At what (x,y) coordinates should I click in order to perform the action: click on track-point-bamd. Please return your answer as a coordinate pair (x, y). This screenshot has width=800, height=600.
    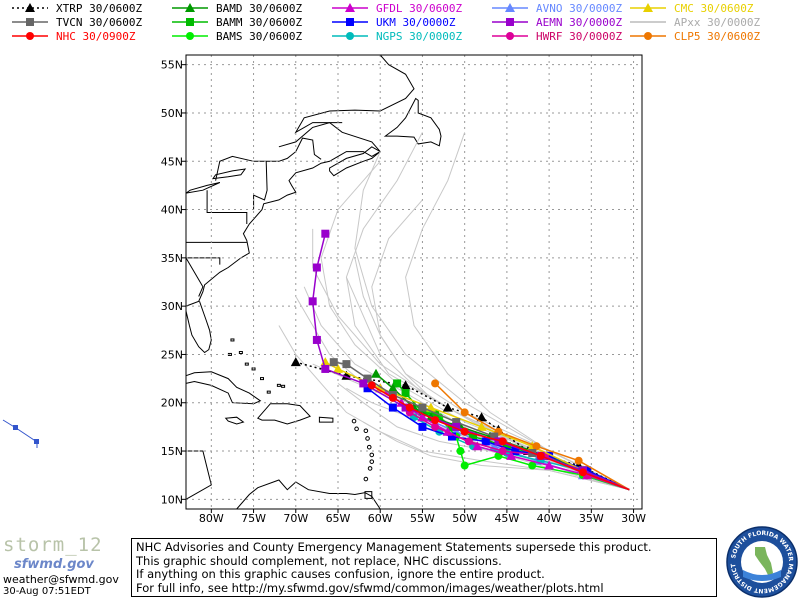
    Looking at the image, I should click on (392, 388).